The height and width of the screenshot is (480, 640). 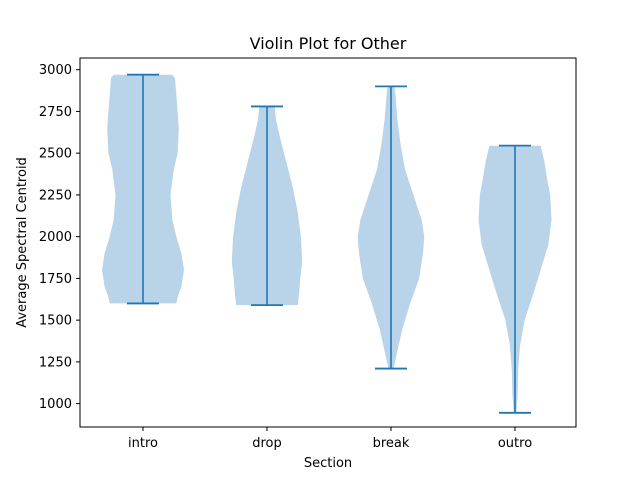 I want to click on y-tick-label: 2750, so click(x=55, y=112).